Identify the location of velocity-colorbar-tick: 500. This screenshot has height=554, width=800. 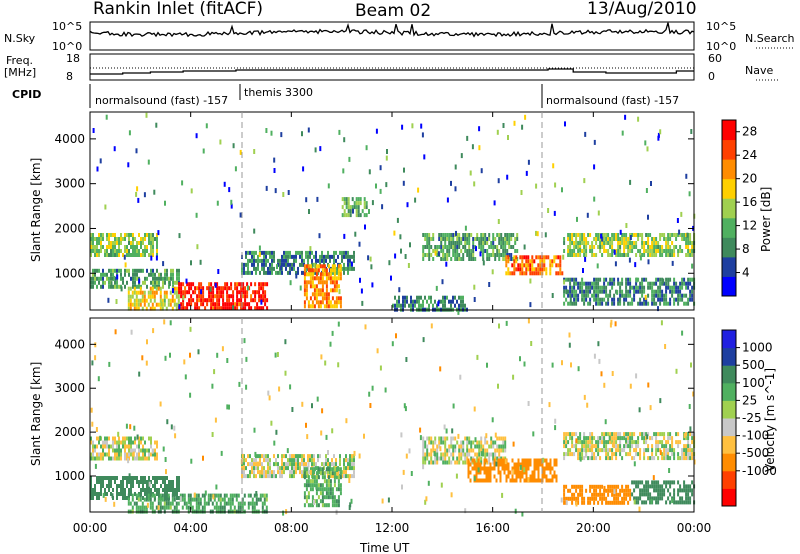
(753, 365).